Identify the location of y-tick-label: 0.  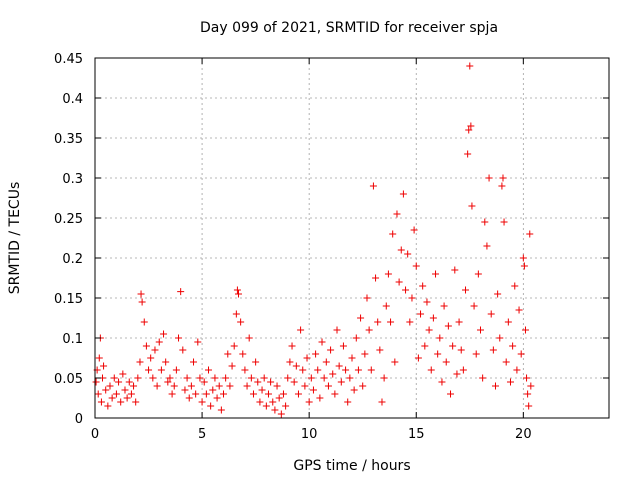
(79, 419).